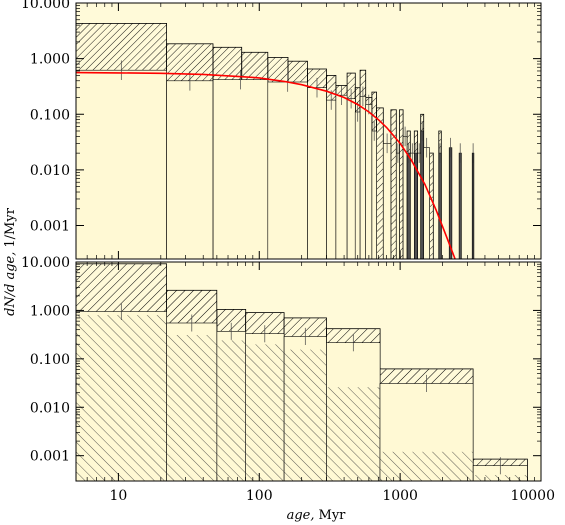 The width and height of the screenshot is (565, 525). I want to click on x-axis-title: age, Myr, so click(317, 515).